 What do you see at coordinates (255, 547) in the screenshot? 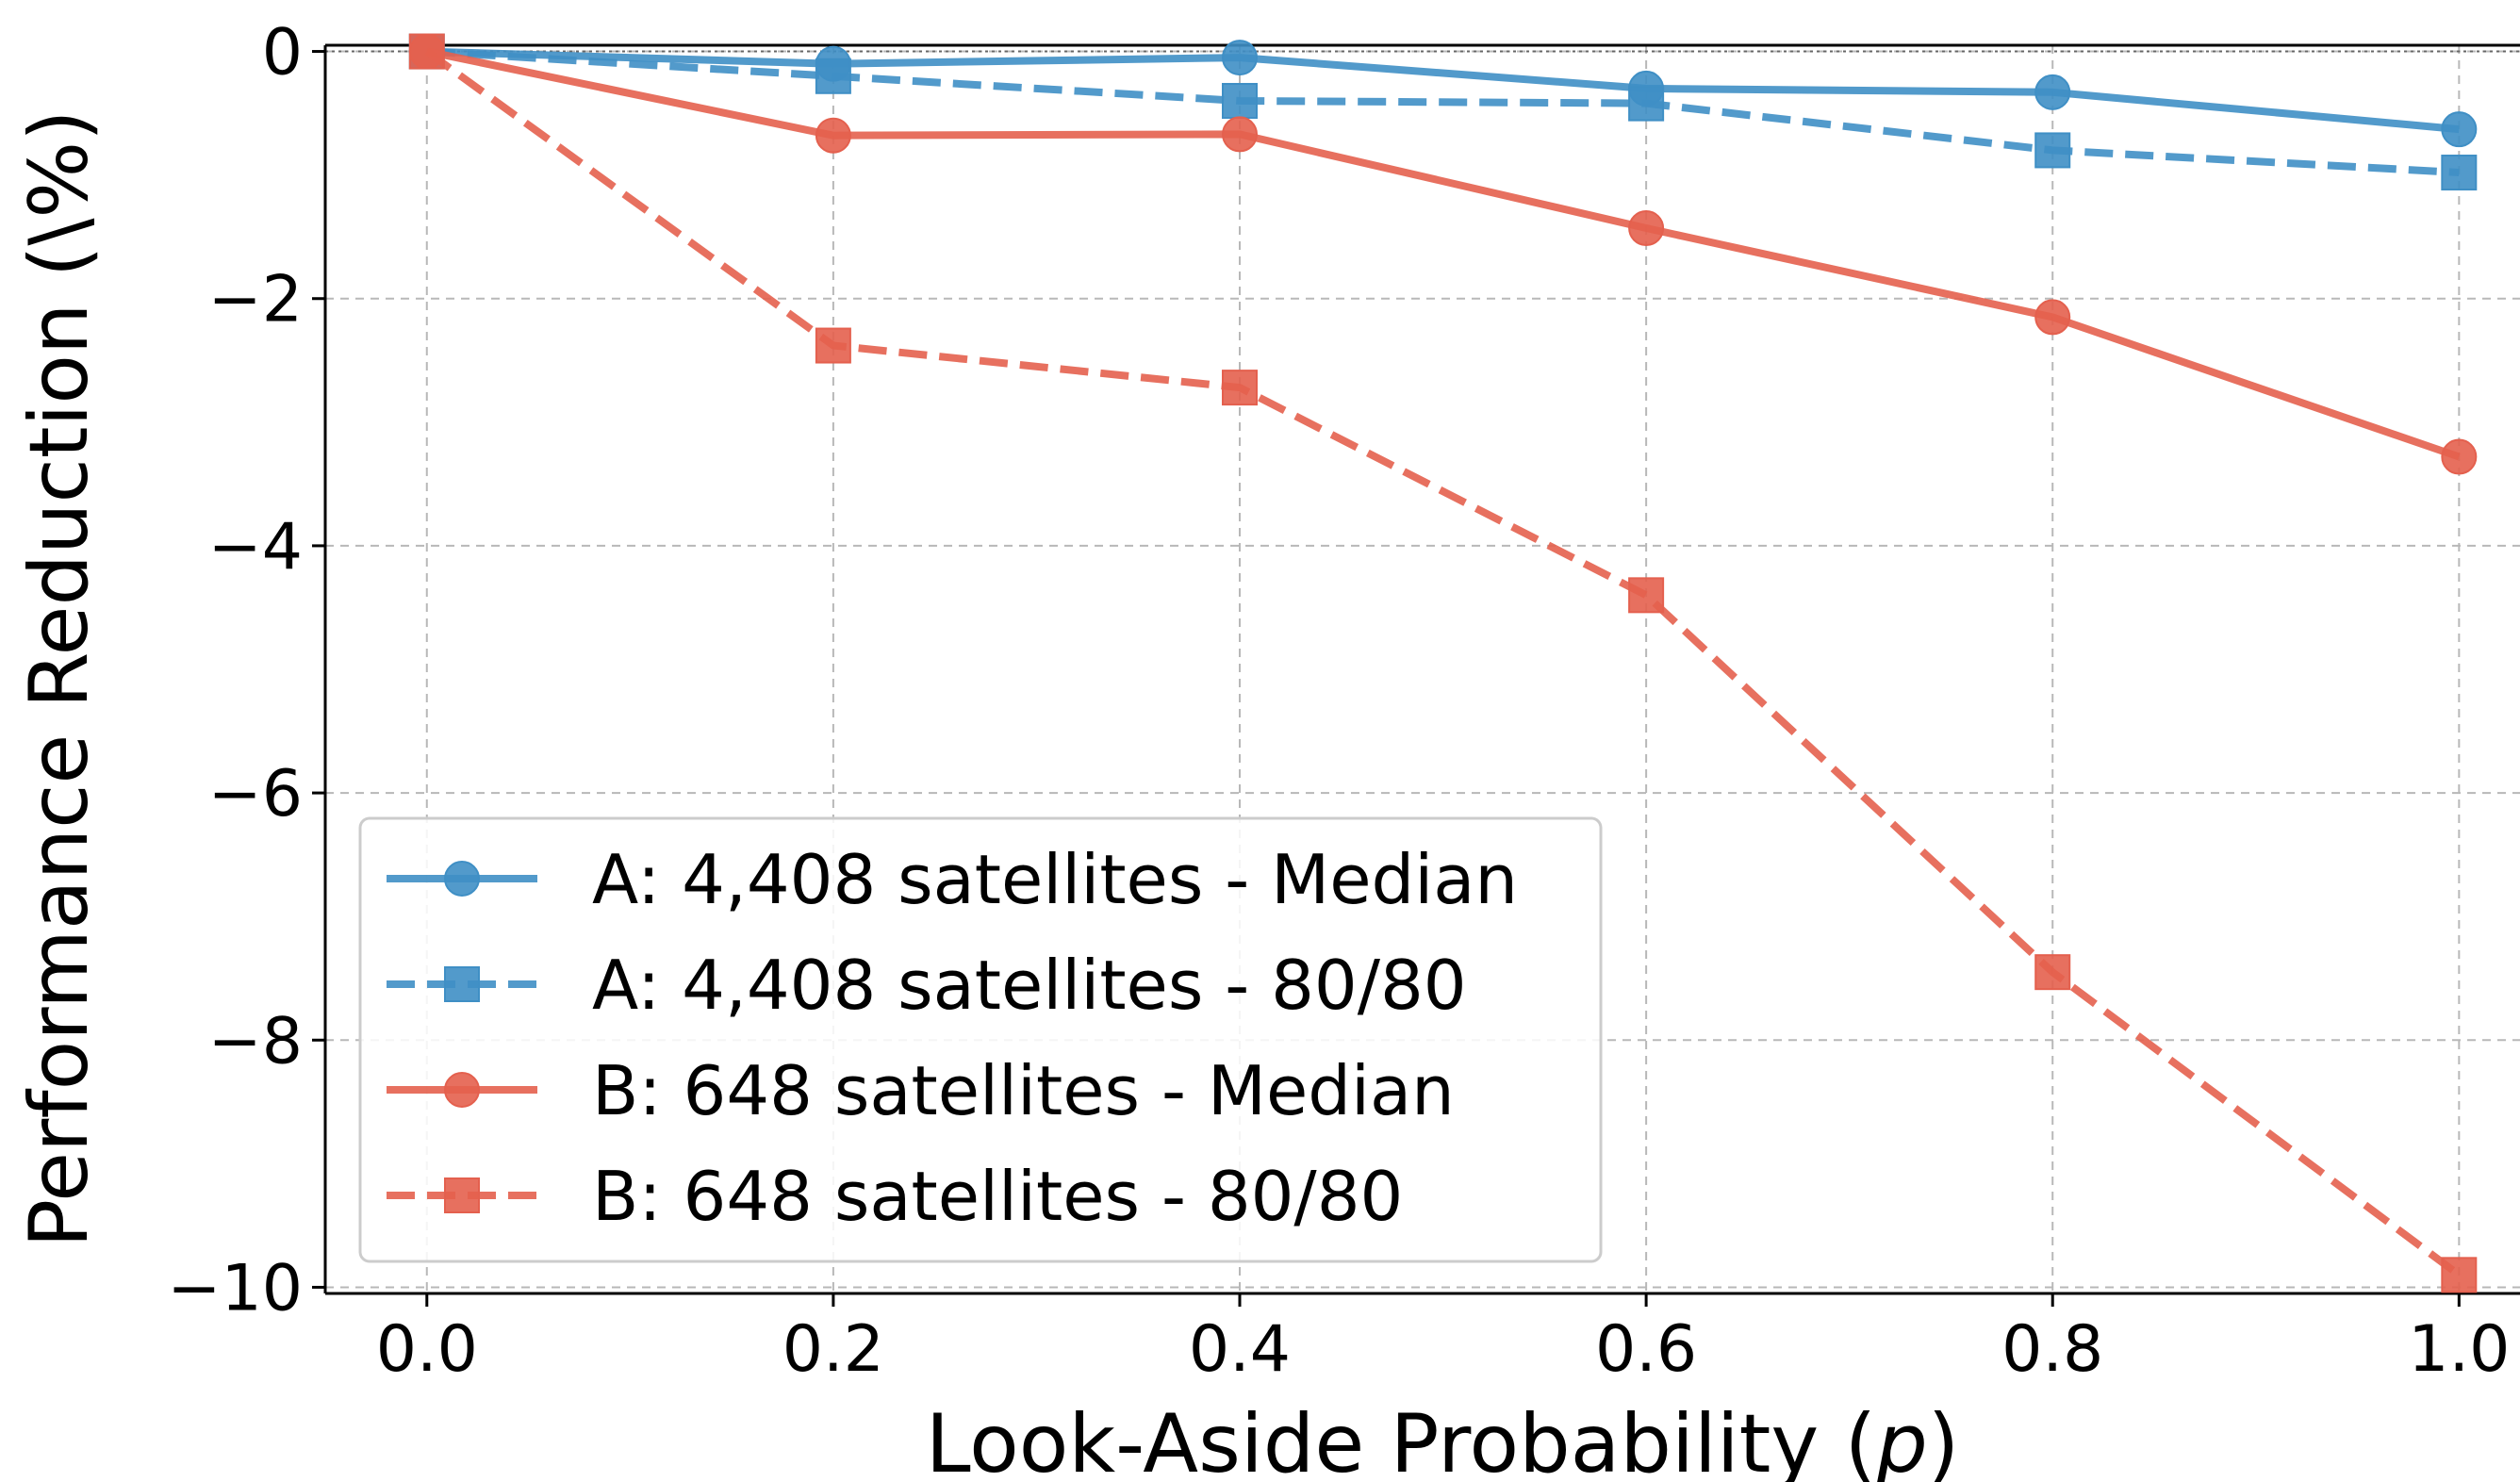
I see `y-tick-label: −4` at bounding box center [255, 547].